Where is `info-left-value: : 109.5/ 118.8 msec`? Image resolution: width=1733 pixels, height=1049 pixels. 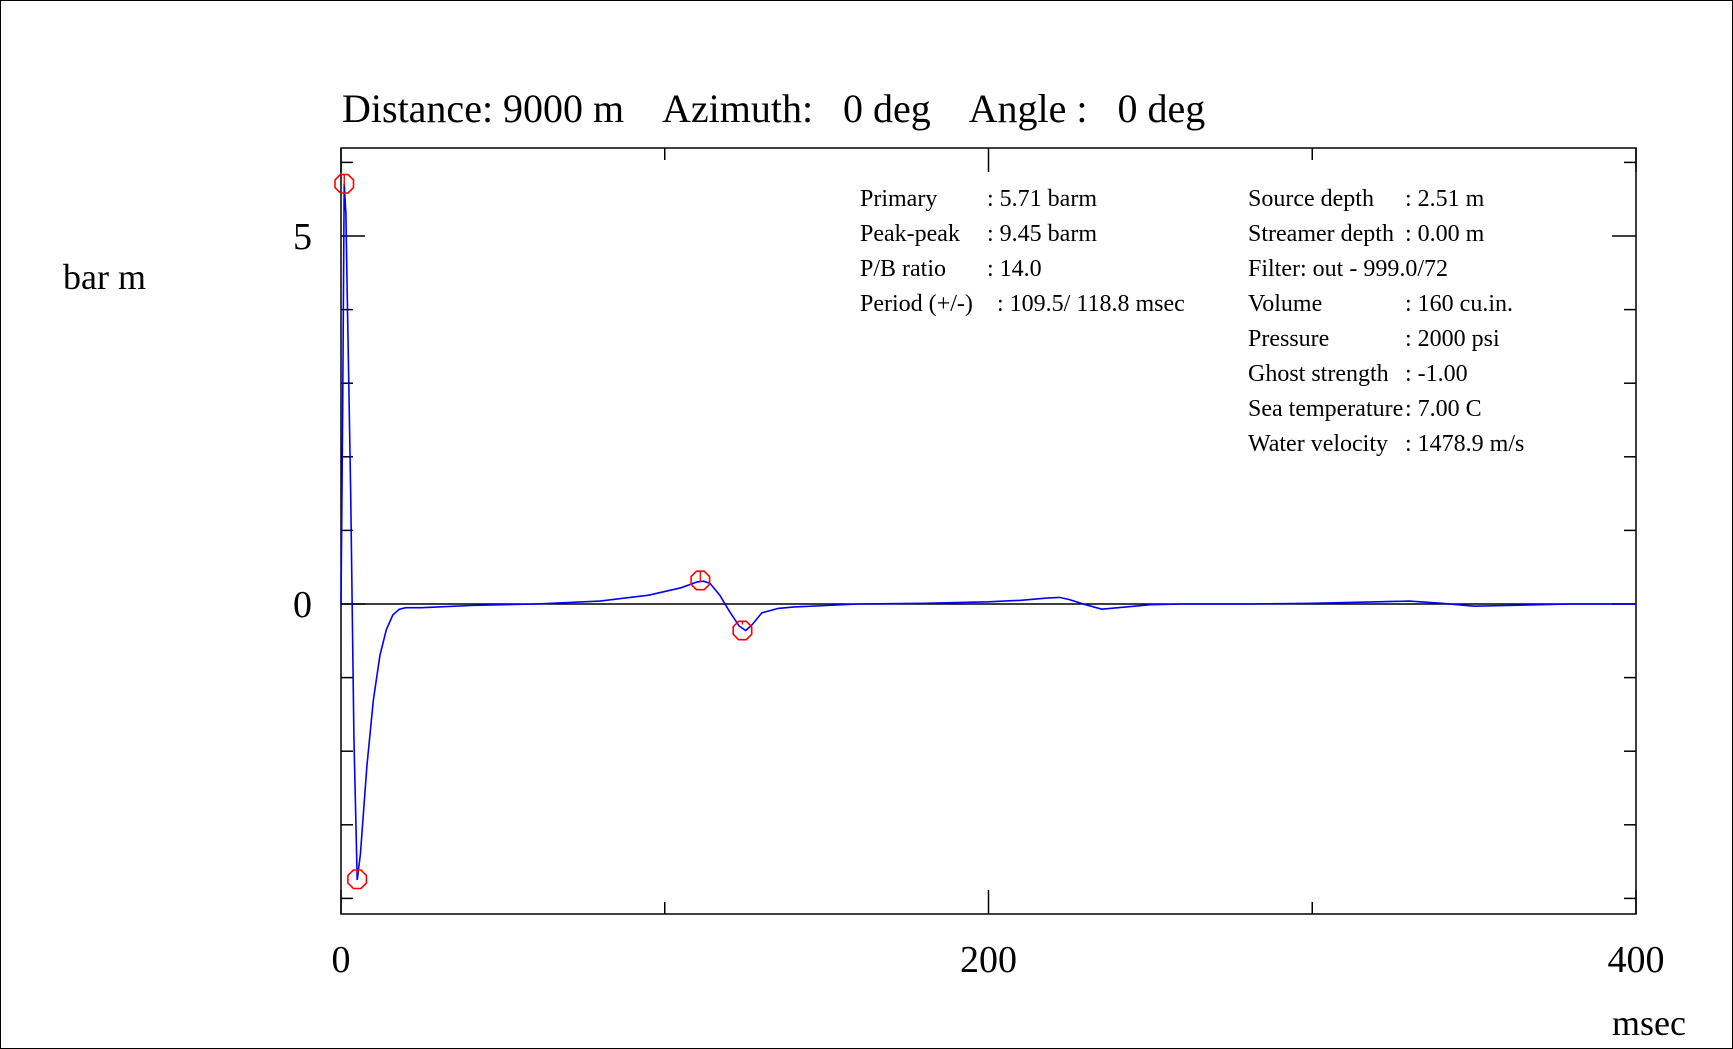
info-left-value: : 109.5/ 118.8 msec is located at coordinates (1091, 304).